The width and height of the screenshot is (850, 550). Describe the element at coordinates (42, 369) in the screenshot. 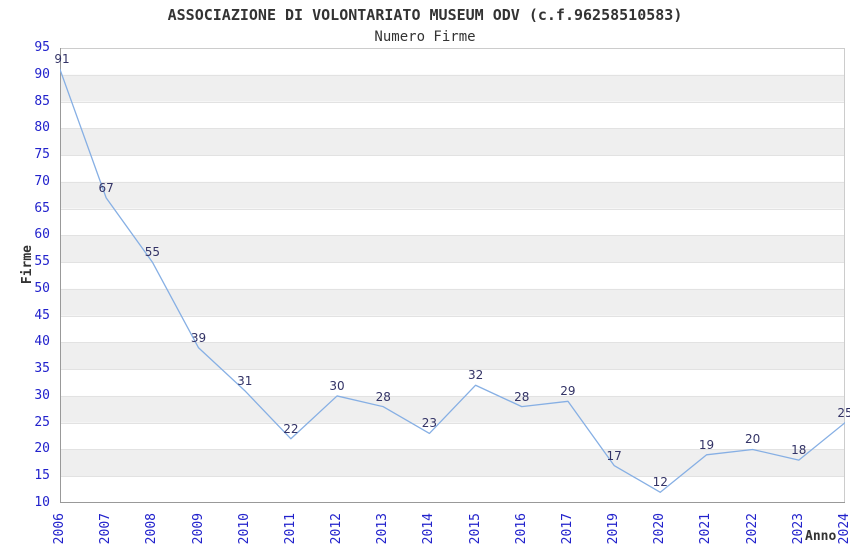

I see `y-tick-label: 35` at that location.